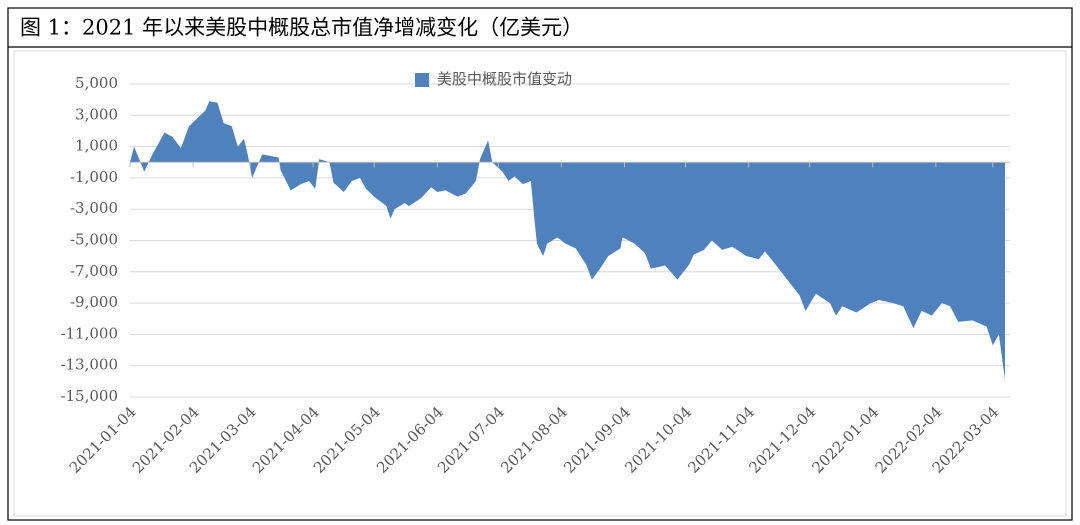  Describe the element at coordinates (94, 271) in the screenshot. I see `y-tick-label: -7,000` at that location.